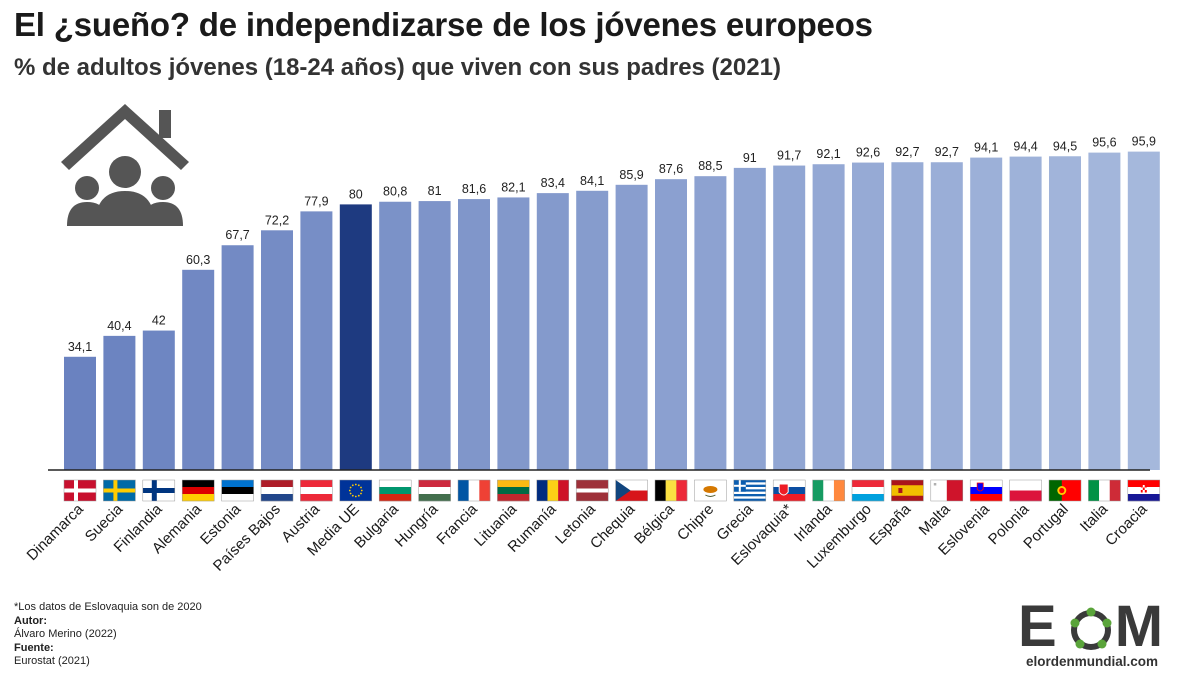 This screenshot has height=675, width=1200. I want to click on flag-malta-icon, so click(947, 490).